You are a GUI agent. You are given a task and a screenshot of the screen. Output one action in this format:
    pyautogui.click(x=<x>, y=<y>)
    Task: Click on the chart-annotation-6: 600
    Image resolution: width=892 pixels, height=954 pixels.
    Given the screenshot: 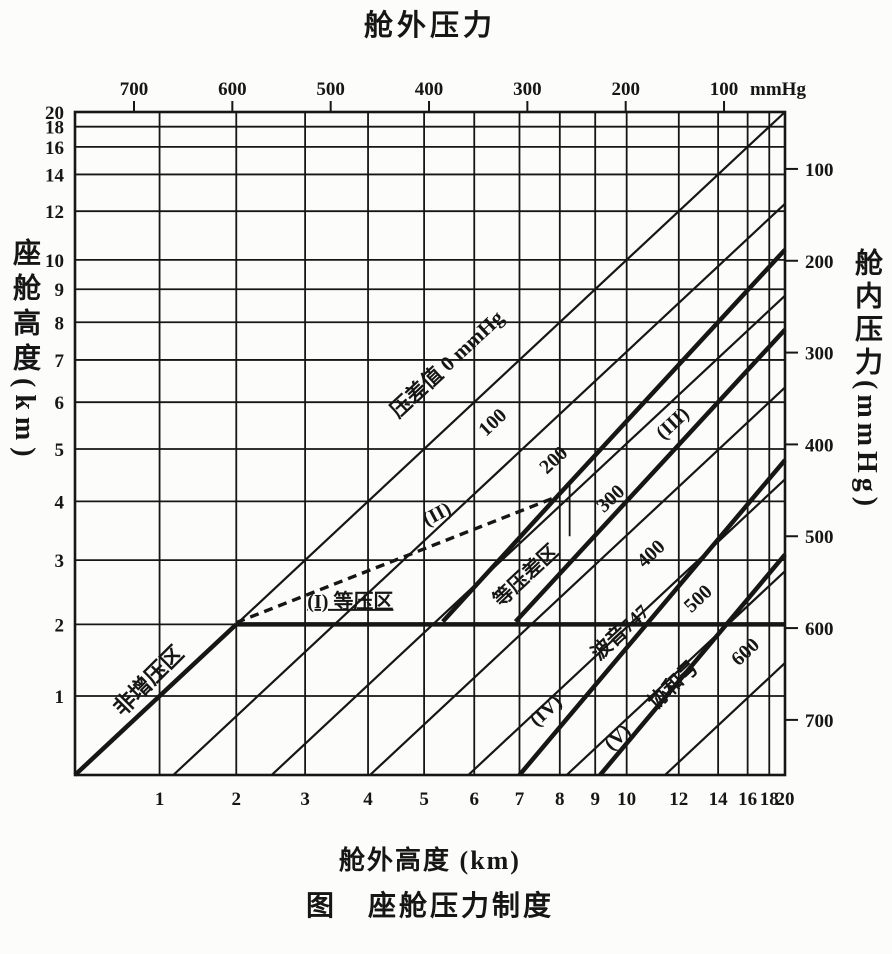 What is the action you would take?
    pyautogui.click(x=745, y=652)
    